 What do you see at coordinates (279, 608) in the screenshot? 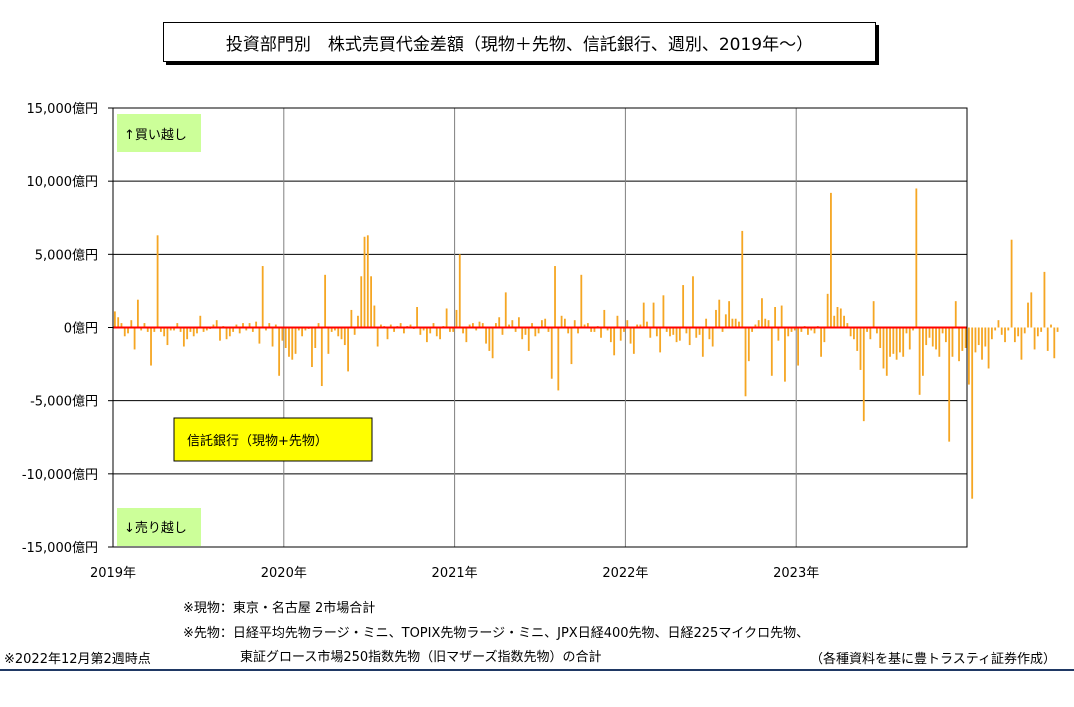
I see `footnote-spot: ※現物：東京・名古屋 2市場合計` at bounding box center [279, 608].